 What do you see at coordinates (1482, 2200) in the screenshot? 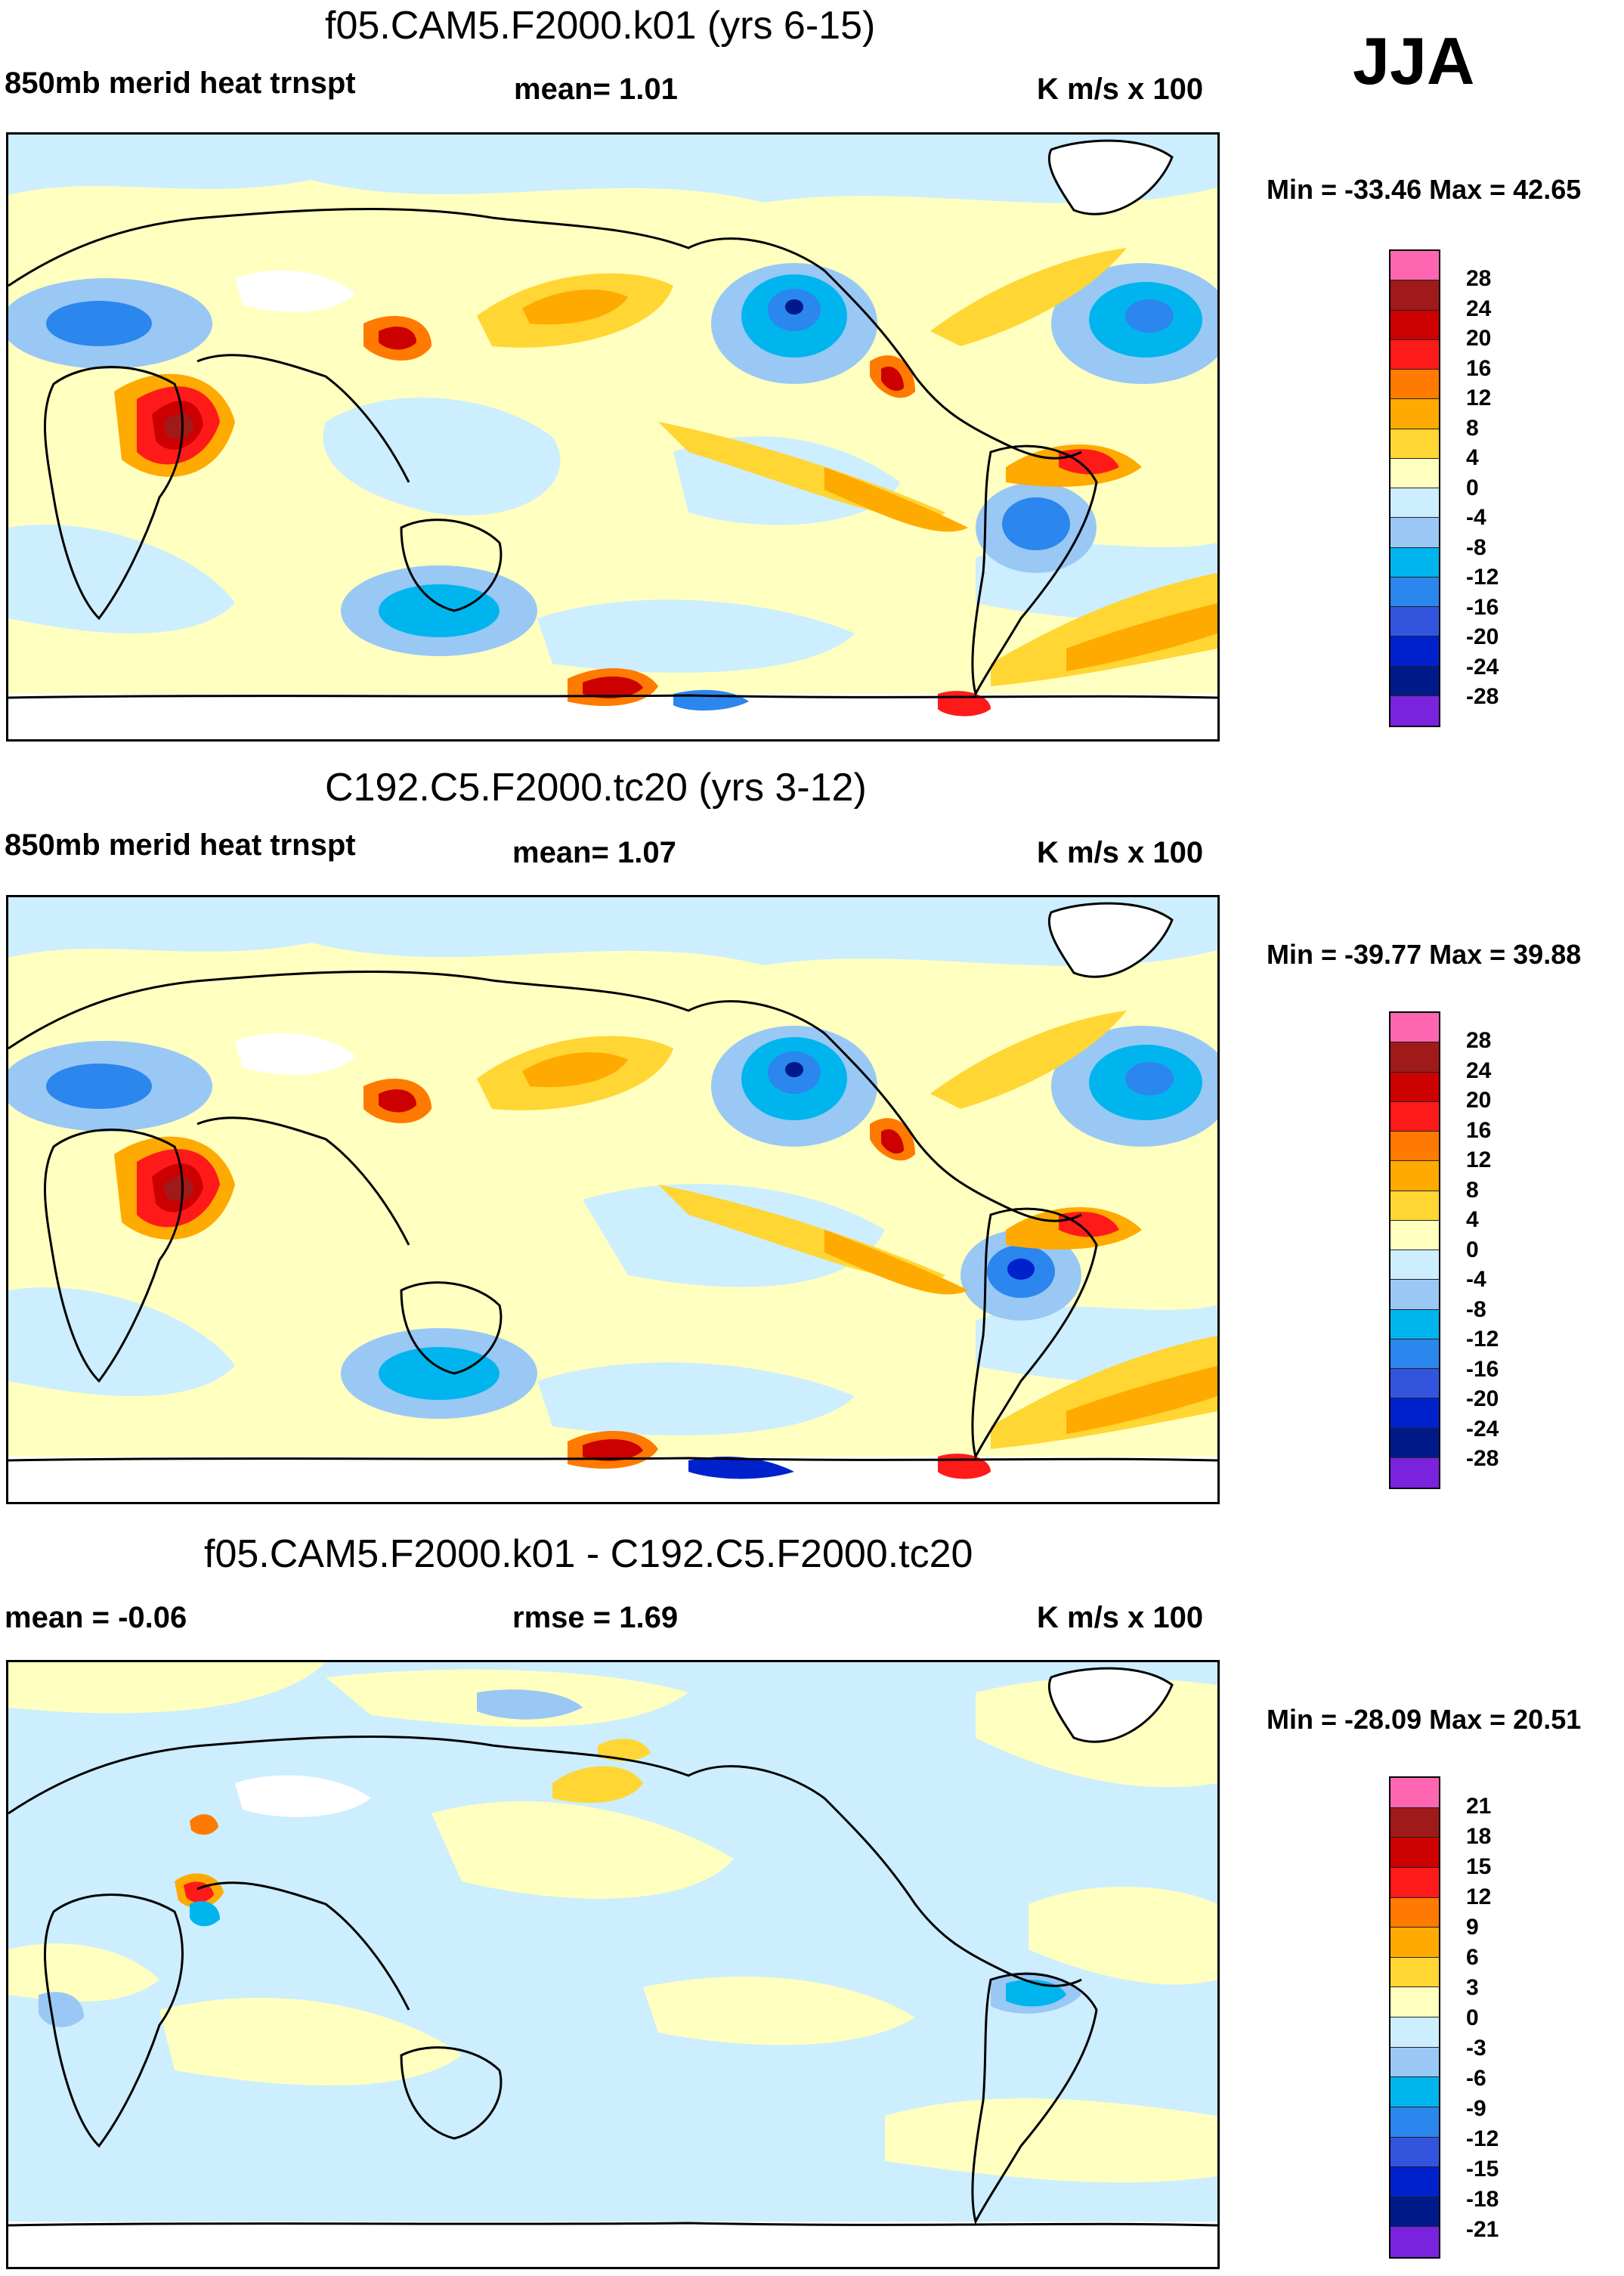
I see `colorbar-tick: -18` at bounding box center [1482, 2200].